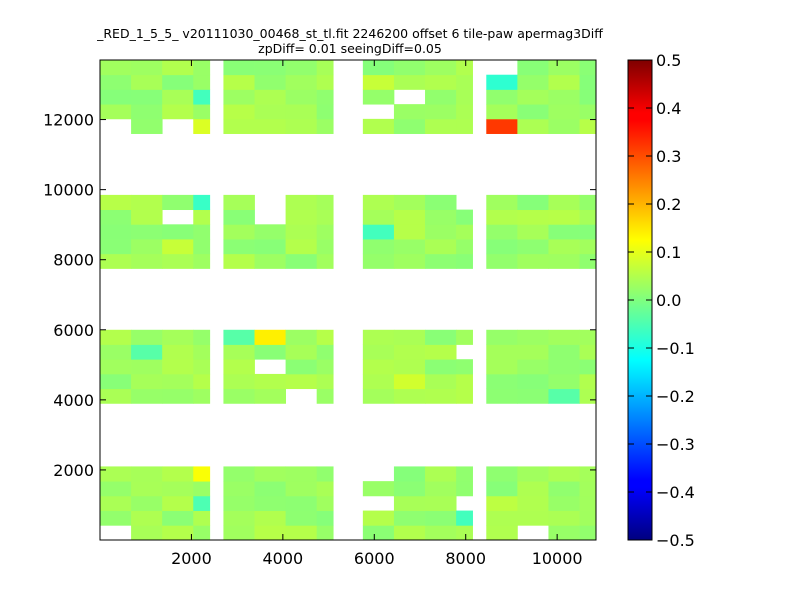 The image size is (800, 600). What do you see at coordinates (282, 558) in the screenshot?
I see `x-tick-label: 4000` at bounding box center [282, 558].